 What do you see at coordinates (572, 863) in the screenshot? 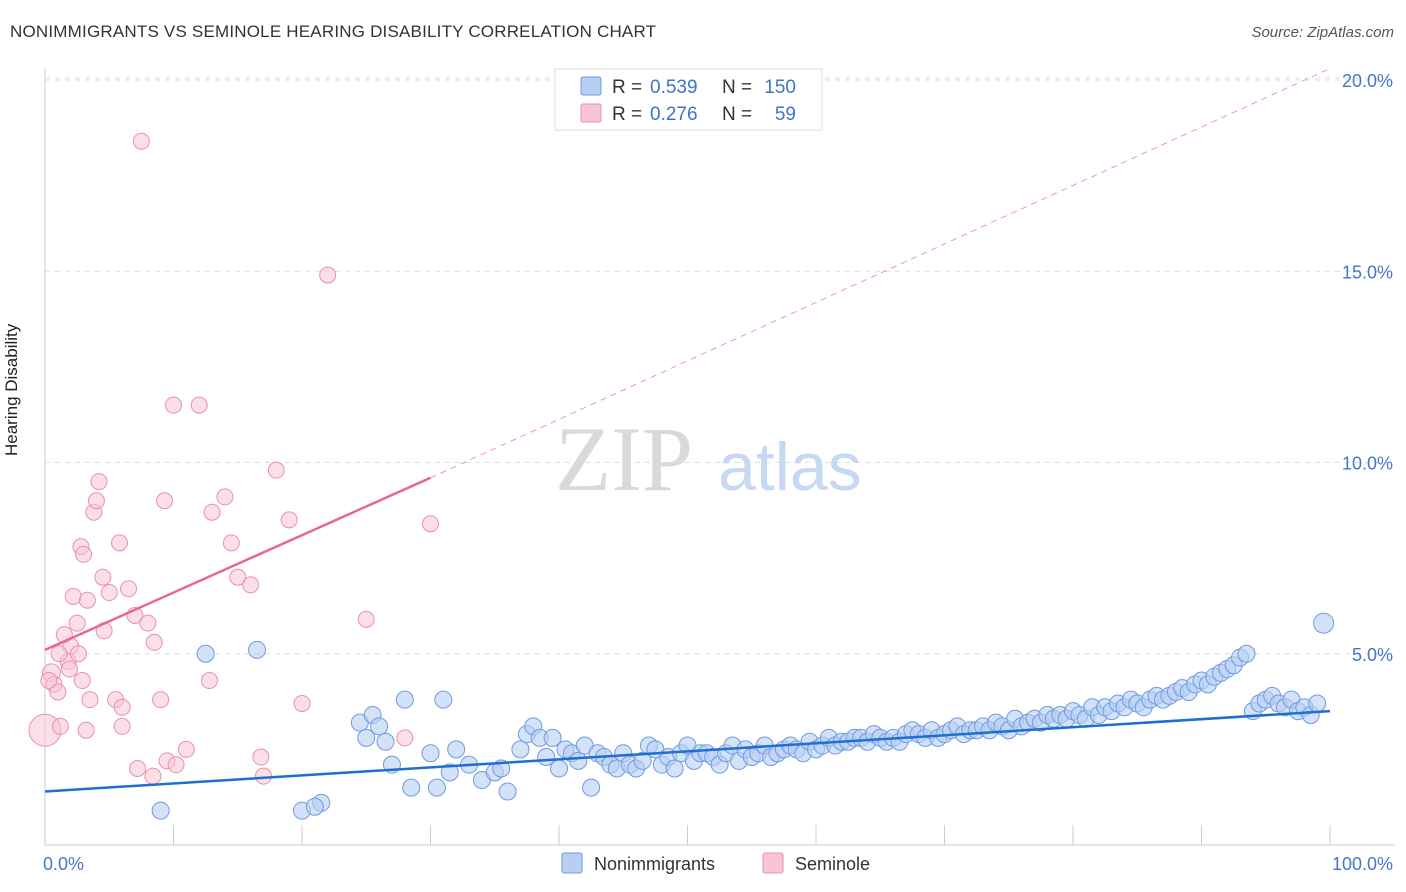
I see `bottom-legend-swatch-nonimmigrants` at bounding box center [572, 863].